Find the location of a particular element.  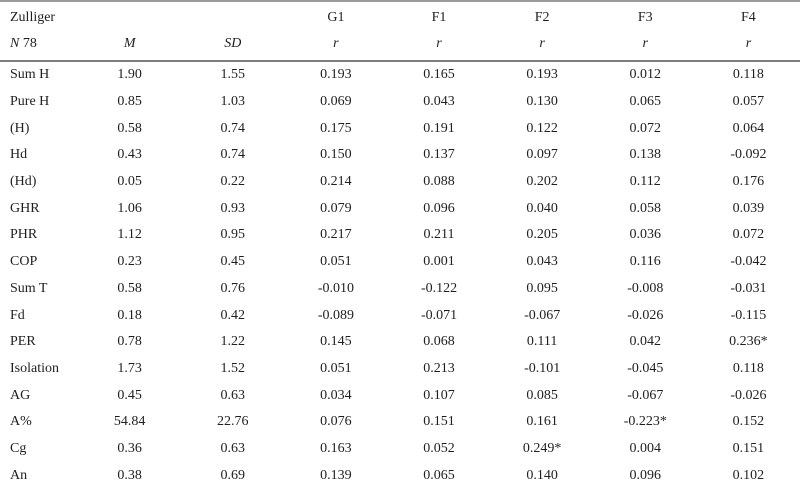

row-label: GHR is located at coordinates (25, 208).